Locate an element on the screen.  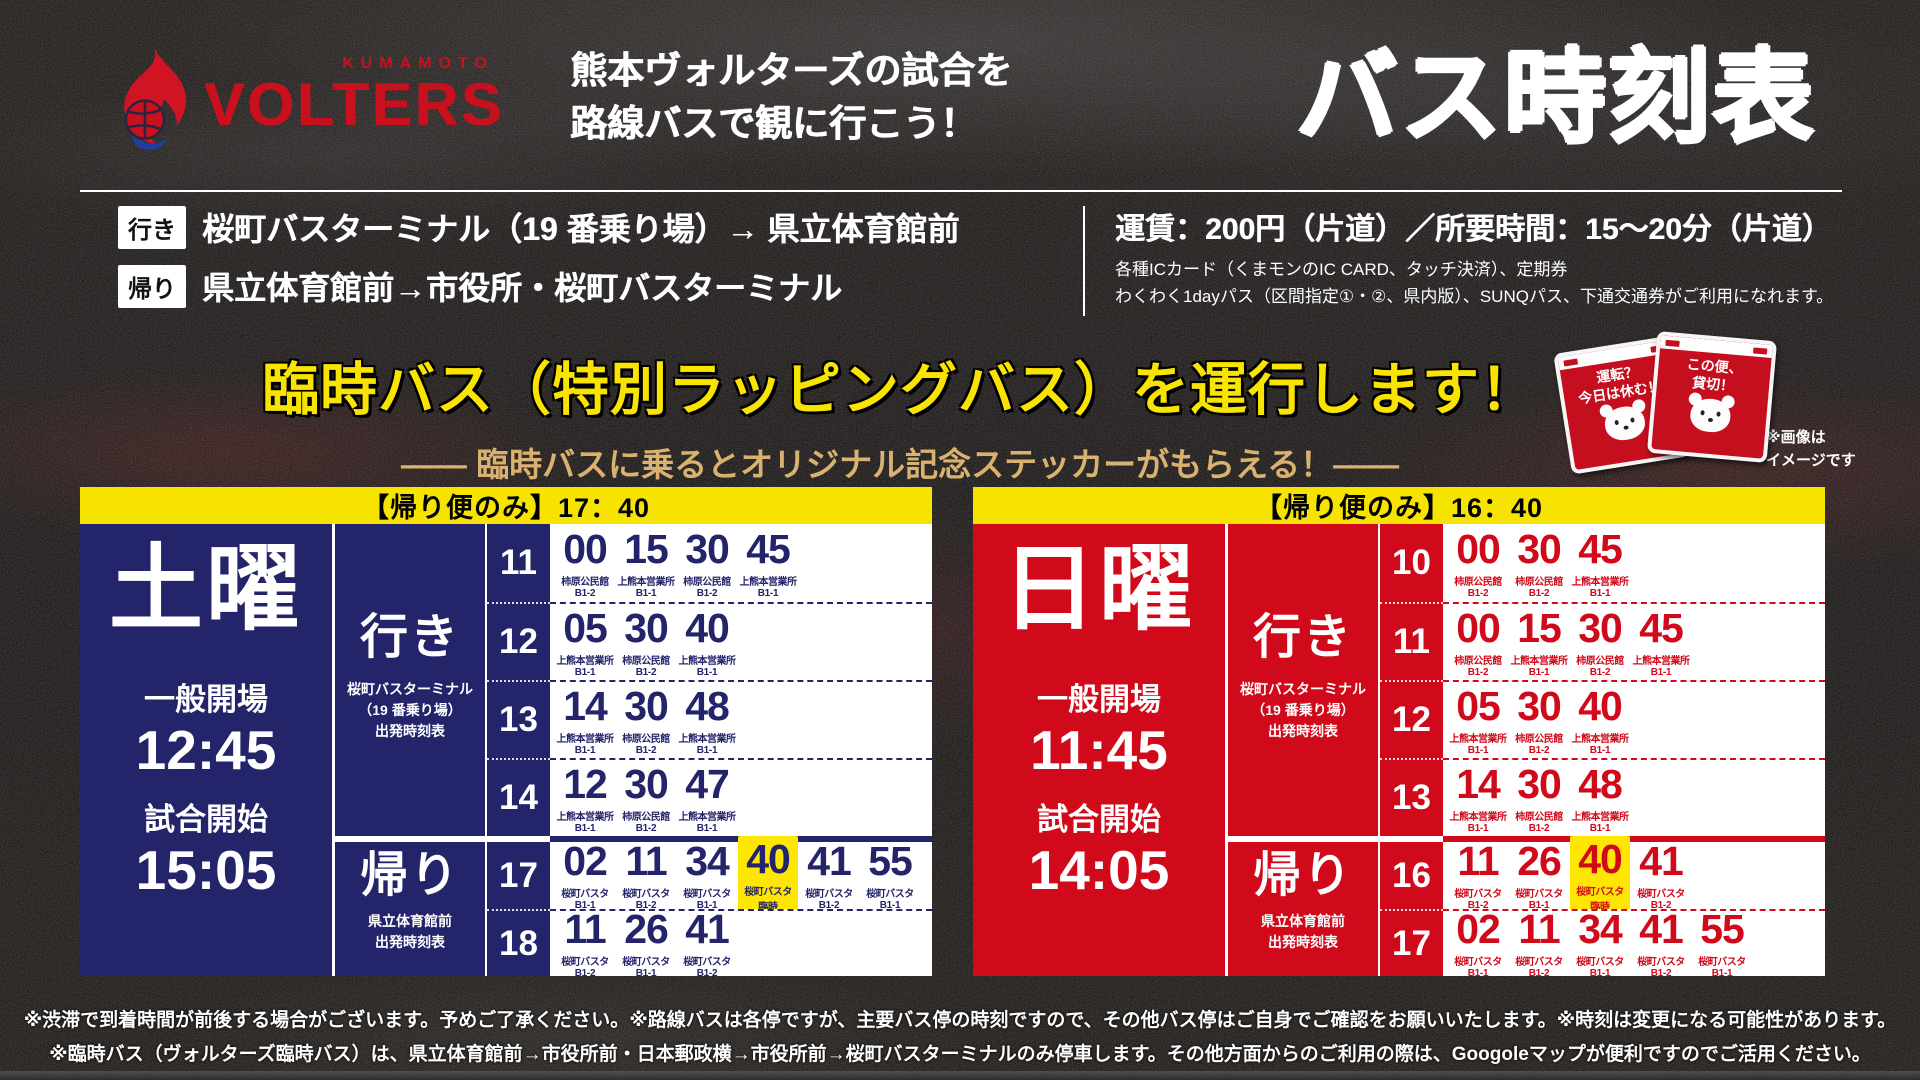
day-column: 日曜 一般開場 11:45 試合開始 14:05 is located at coordinates (1100, 750).